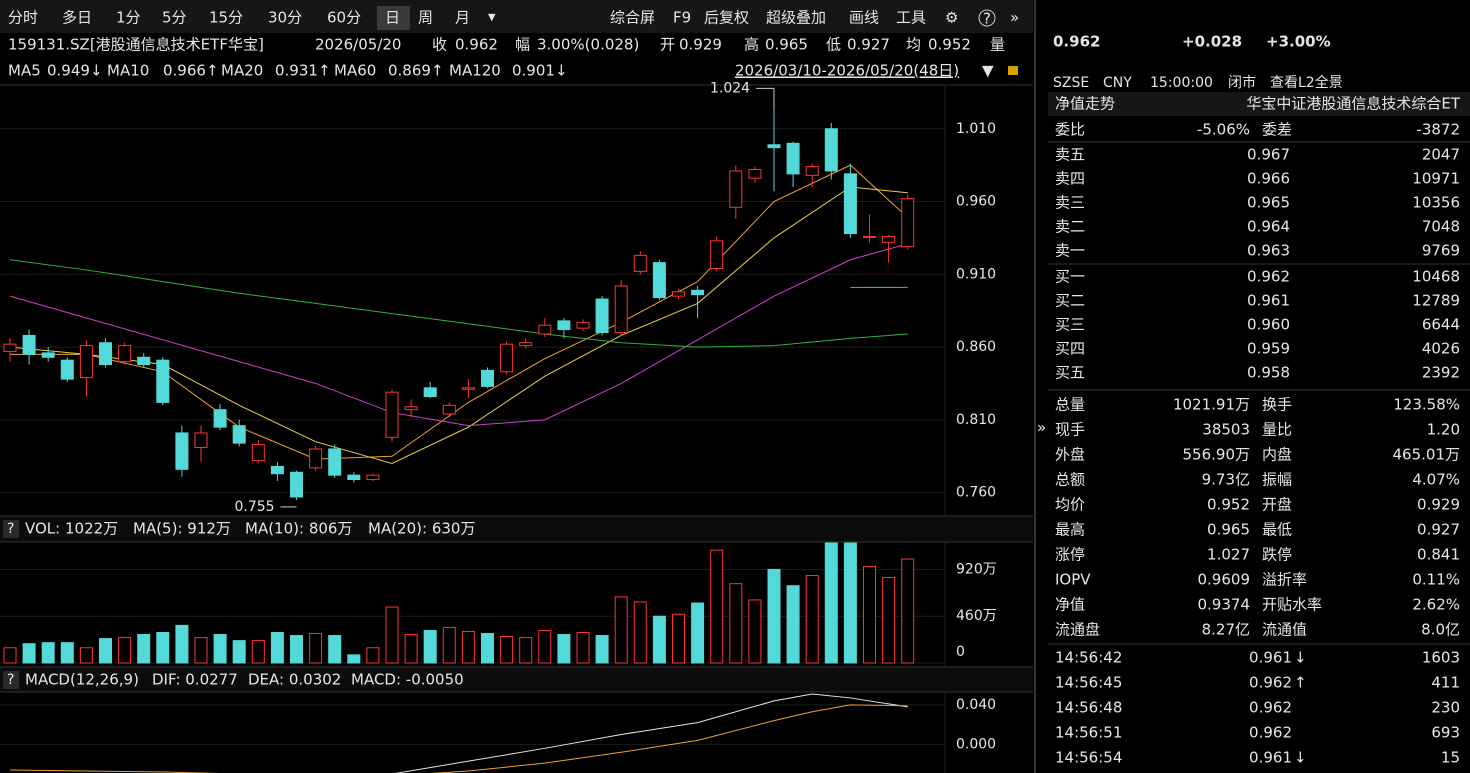 The image size is (1470, 773). Describe the element at coordinates (1070, 605) in the screenshot. I see `stat-label: 净值` at that location.